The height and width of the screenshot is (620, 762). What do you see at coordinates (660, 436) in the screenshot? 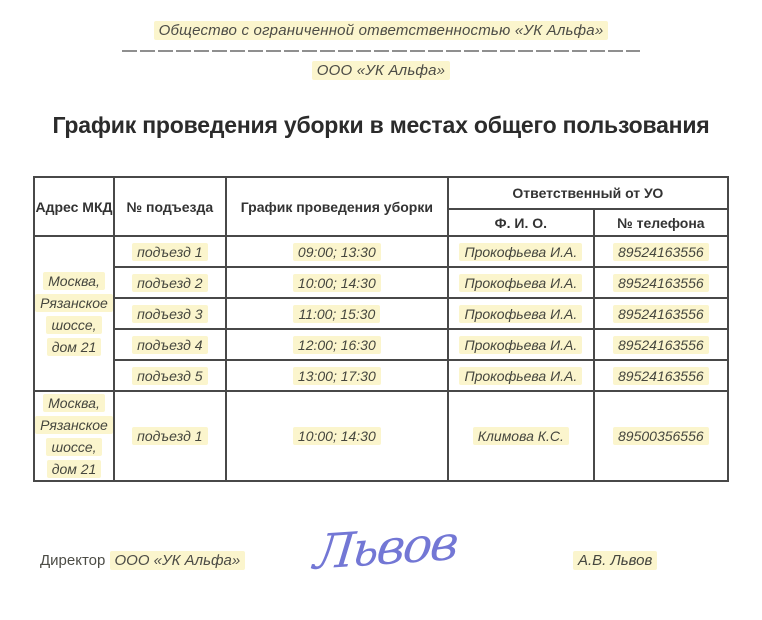
I see `phone-cell: 89500356556` at bounding box center [660, 436].